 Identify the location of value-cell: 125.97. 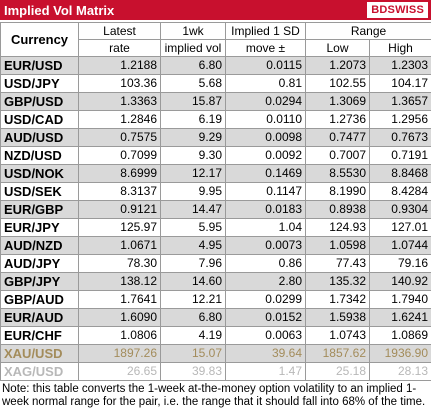
(119, 227).